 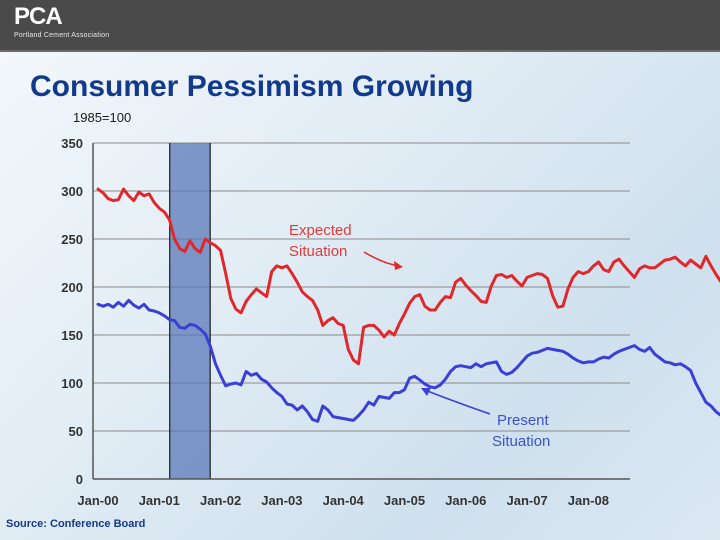 I want to click on header-bar: PCA Portland Cement Association, so click(x=360, y=26).